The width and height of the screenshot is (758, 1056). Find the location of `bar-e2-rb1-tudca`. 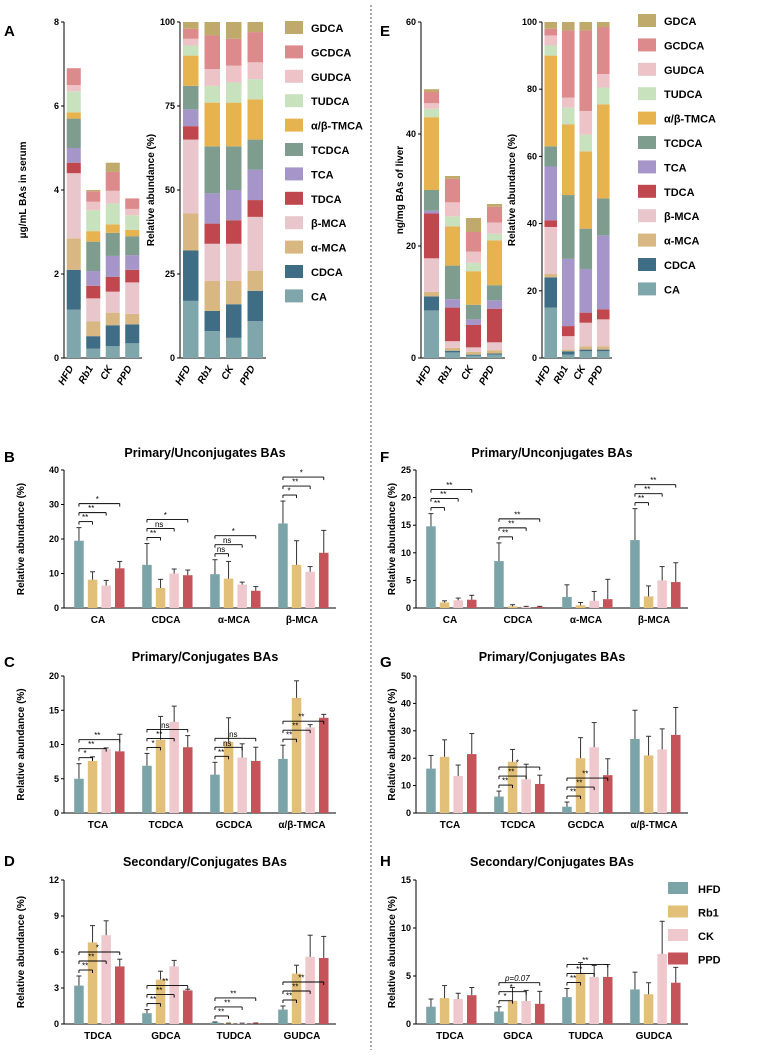

bar-e2-rb1-tudca is located at coordinates (568, 116).